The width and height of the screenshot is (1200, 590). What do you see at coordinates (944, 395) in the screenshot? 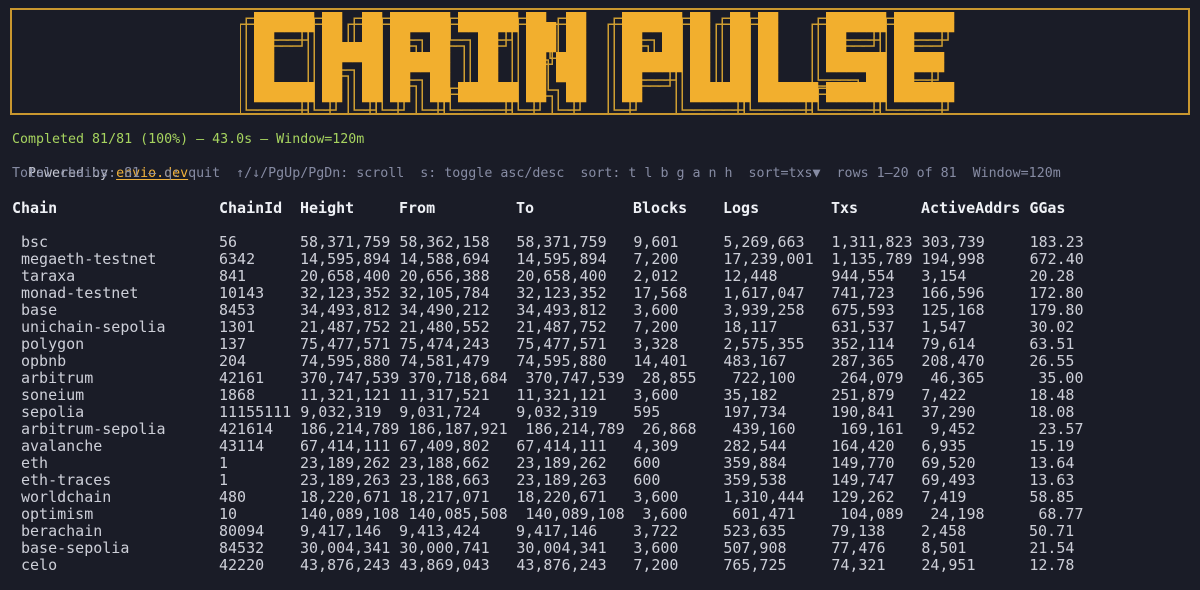
I see `cell-activeaddrs: 7,422` at bounding box center [944, 395].